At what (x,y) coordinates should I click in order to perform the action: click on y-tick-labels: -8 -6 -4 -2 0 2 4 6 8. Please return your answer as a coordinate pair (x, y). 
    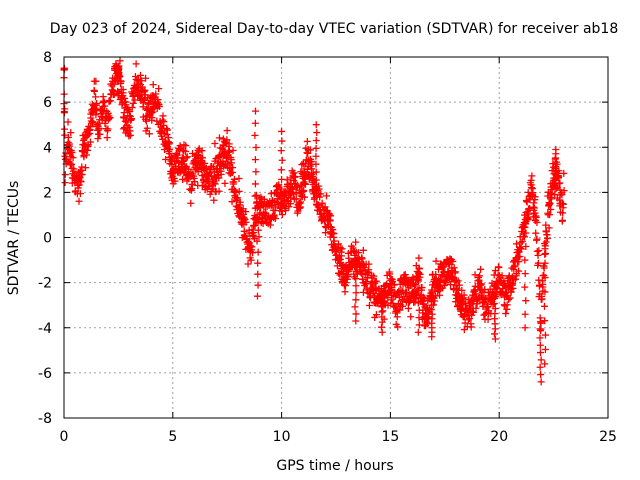
    Looking at the image, I should click on (45, 238).